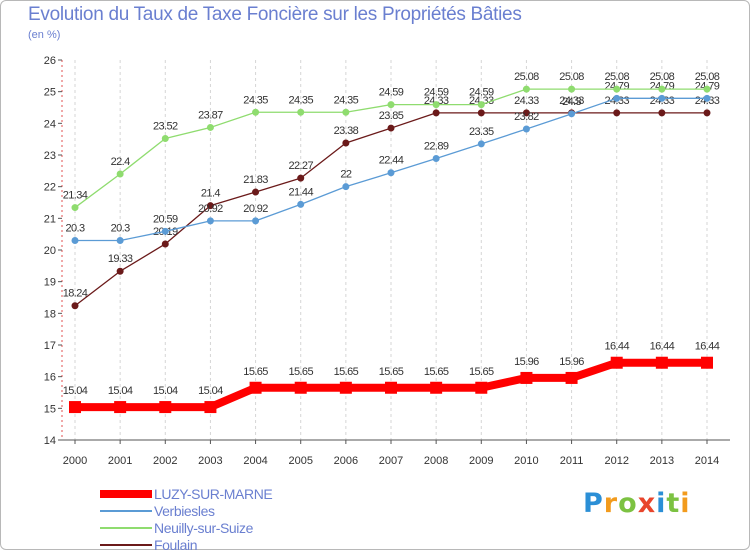  I want to click on data-label-verbiesles-2010: 23.82, so click(526, 117).